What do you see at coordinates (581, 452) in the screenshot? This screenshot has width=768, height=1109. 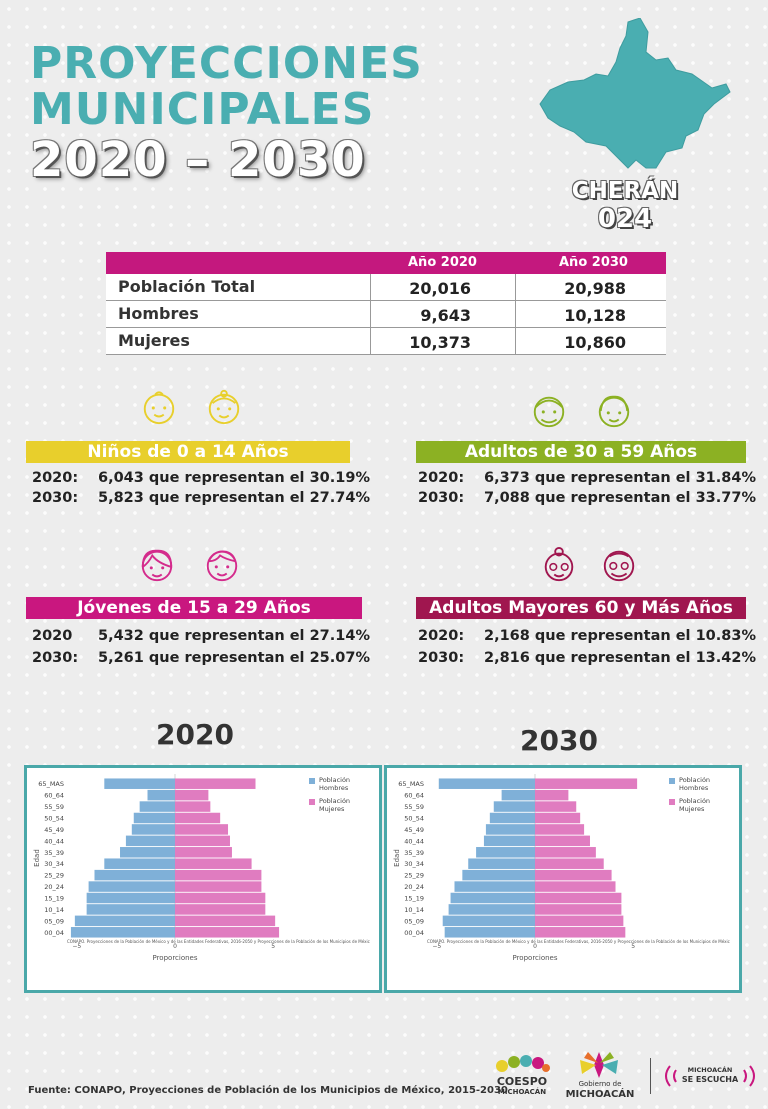 I see `banner-adultos: Adultos de 30 a 59 Años` at bounding box center [581, 452].